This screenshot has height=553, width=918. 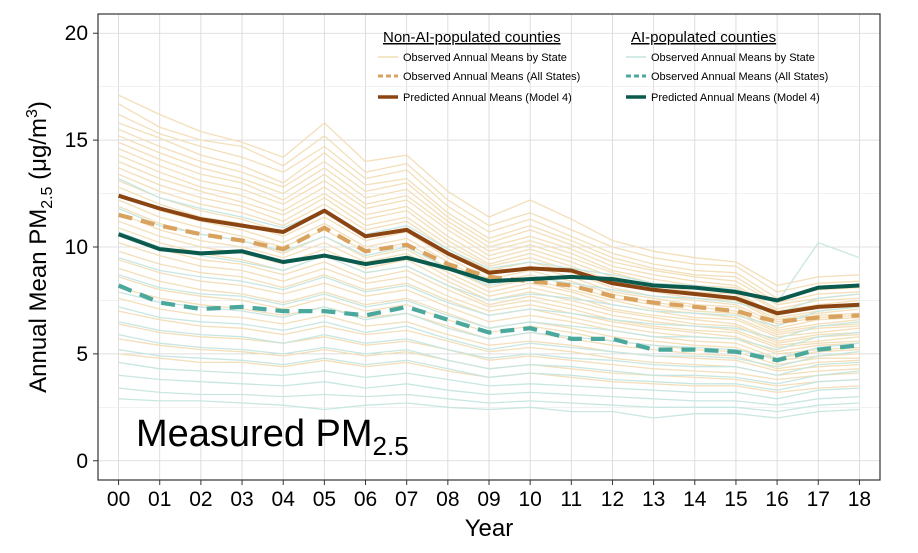 I want to click on legend-label-0-2: Predicted Annual Means (Model 4), so click(x=487, y=98).